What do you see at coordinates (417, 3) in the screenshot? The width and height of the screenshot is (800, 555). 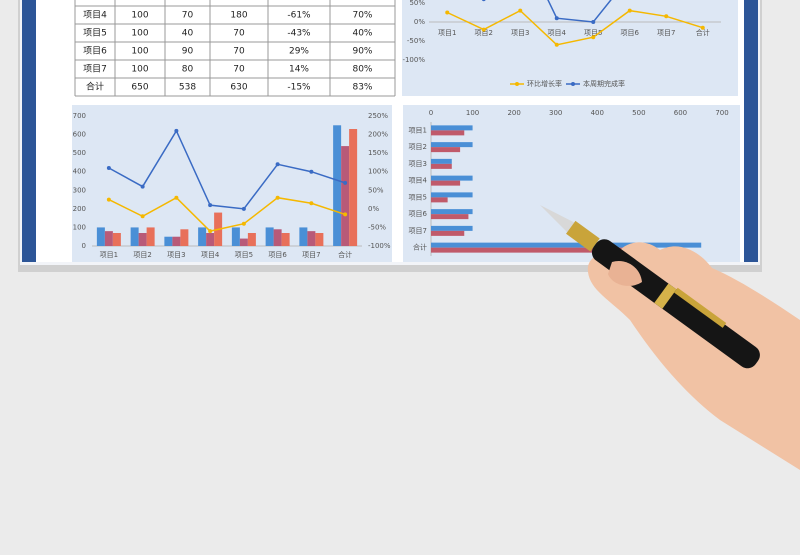 I see `y-tick-label: 50%` at bounding box center [417, 3].